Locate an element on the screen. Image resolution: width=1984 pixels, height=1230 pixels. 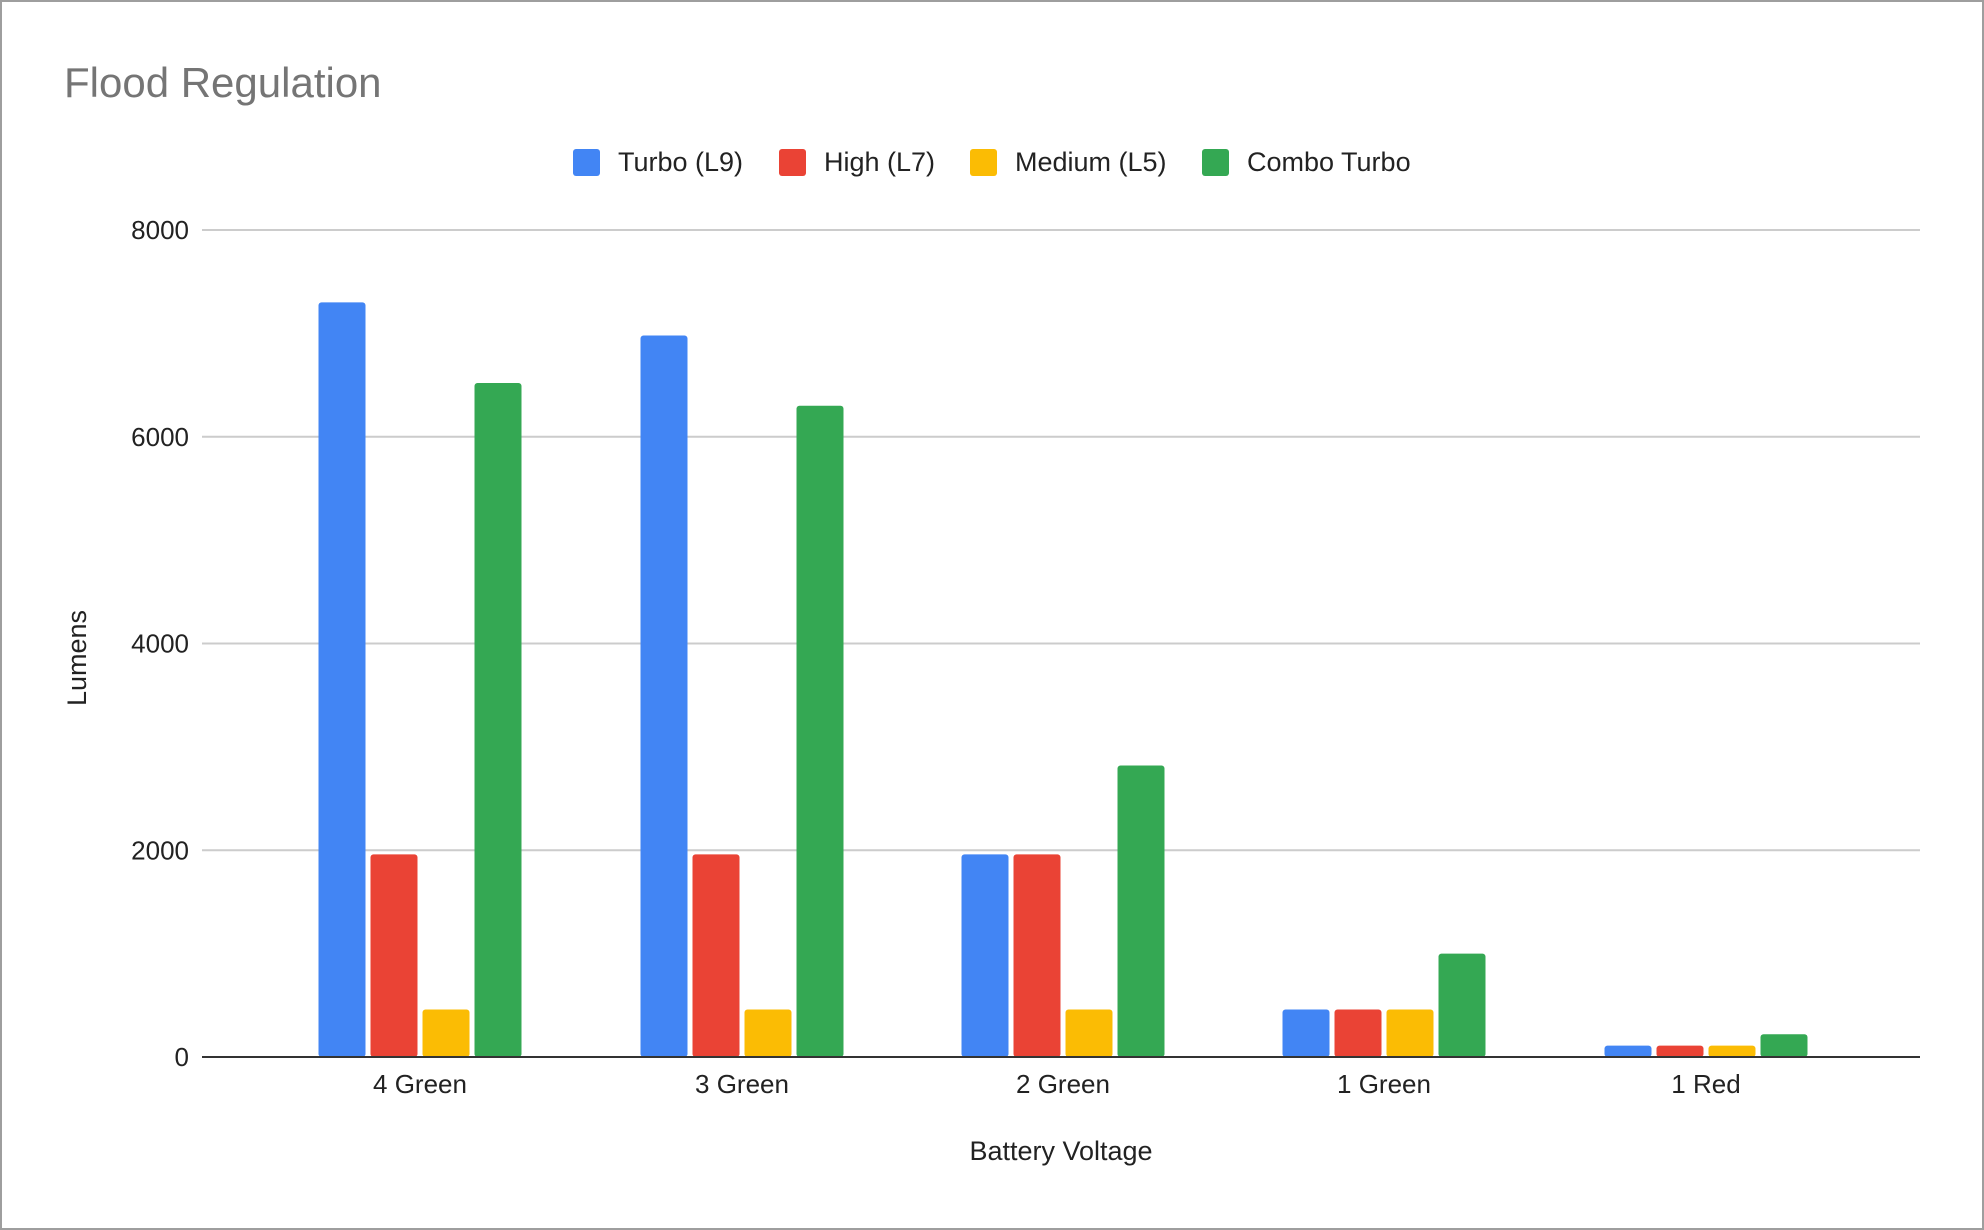
bar-high-l7-1-red is located at coordinates (1680, 1051).